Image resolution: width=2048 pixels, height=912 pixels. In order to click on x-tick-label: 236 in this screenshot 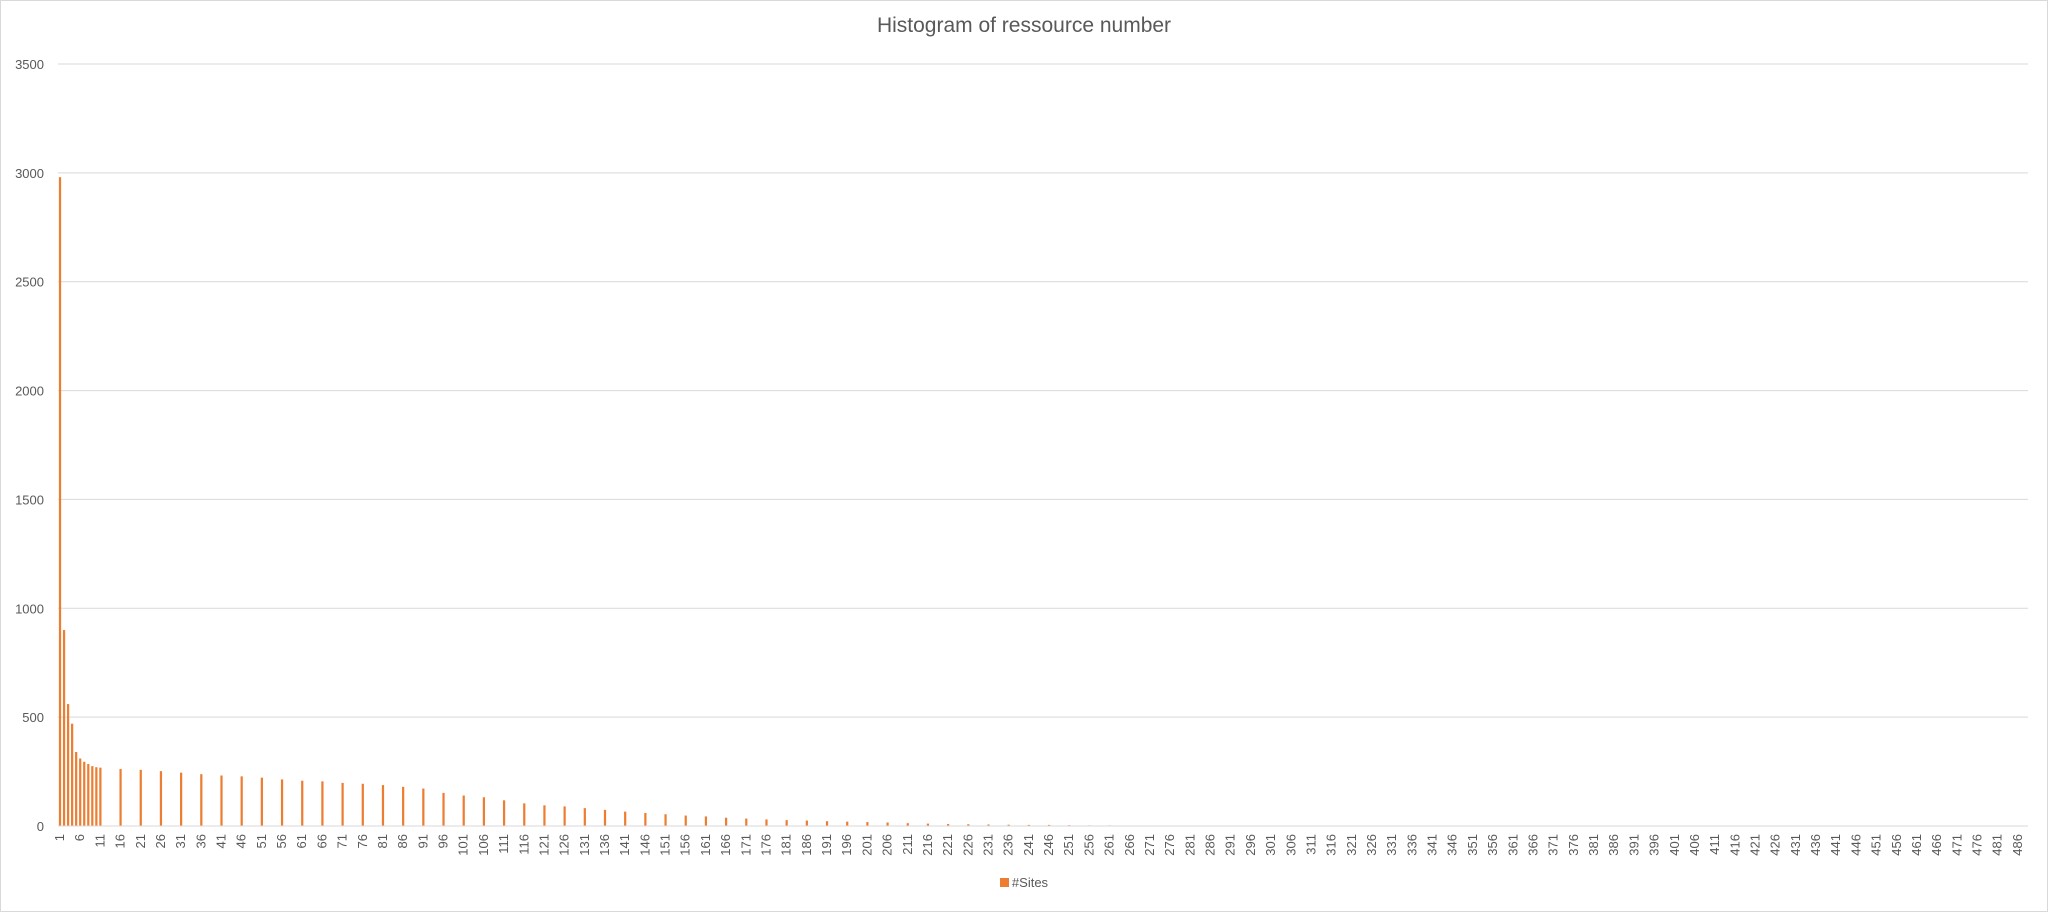, I will do `click(1008, 845)`.